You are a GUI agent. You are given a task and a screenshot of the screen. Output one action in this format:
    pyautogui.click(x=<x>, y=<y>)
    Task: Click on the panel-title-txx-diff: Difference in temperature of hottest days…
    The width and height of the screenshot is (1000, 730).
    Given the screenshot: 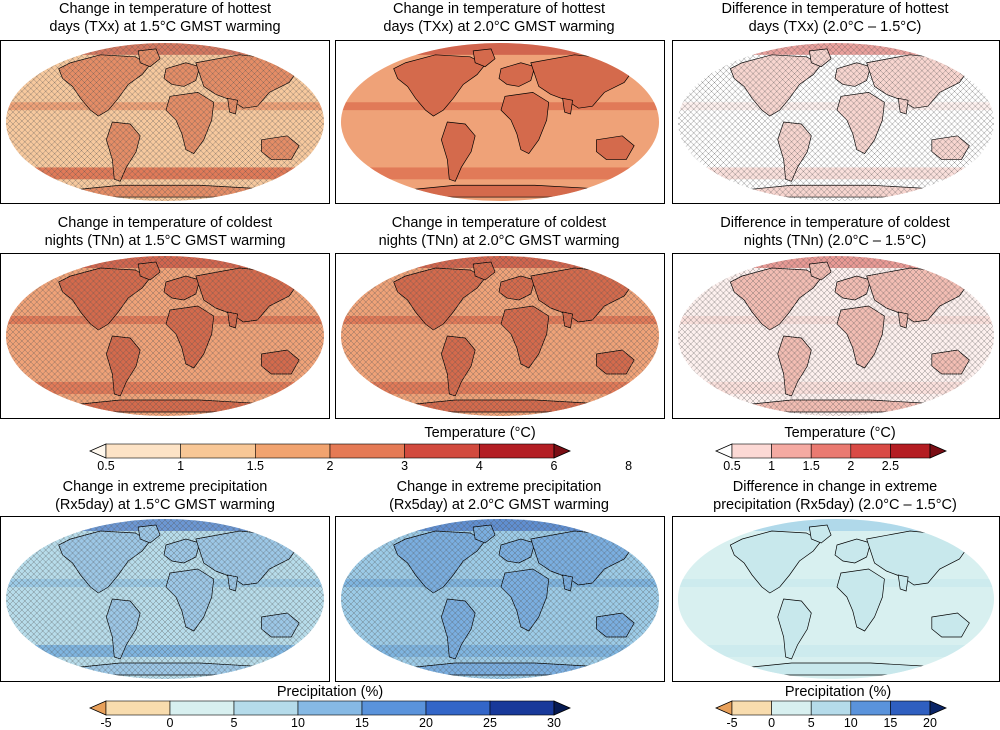 What is the action you would take?
    pyautogui.click(x=835, y=18)
    